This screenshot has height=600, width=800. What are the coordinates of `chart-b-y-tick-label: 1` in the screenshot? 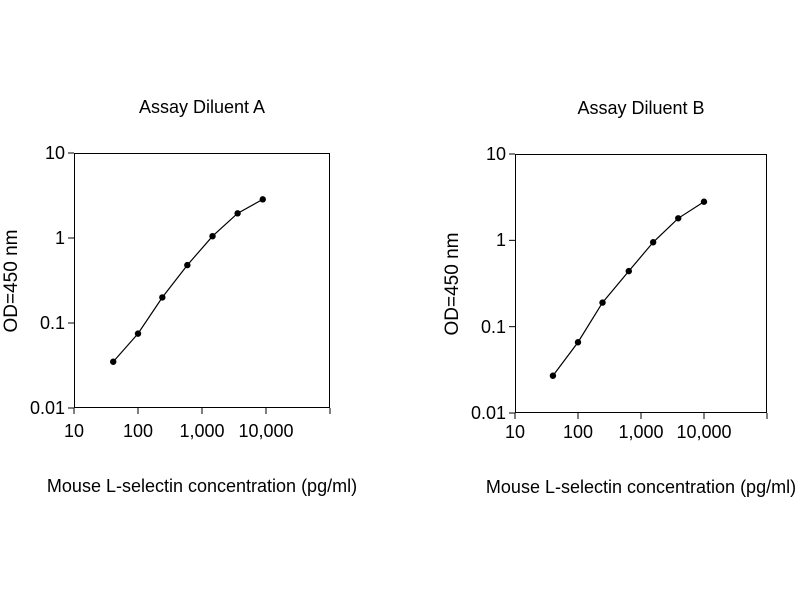 It's located at (500, 240).